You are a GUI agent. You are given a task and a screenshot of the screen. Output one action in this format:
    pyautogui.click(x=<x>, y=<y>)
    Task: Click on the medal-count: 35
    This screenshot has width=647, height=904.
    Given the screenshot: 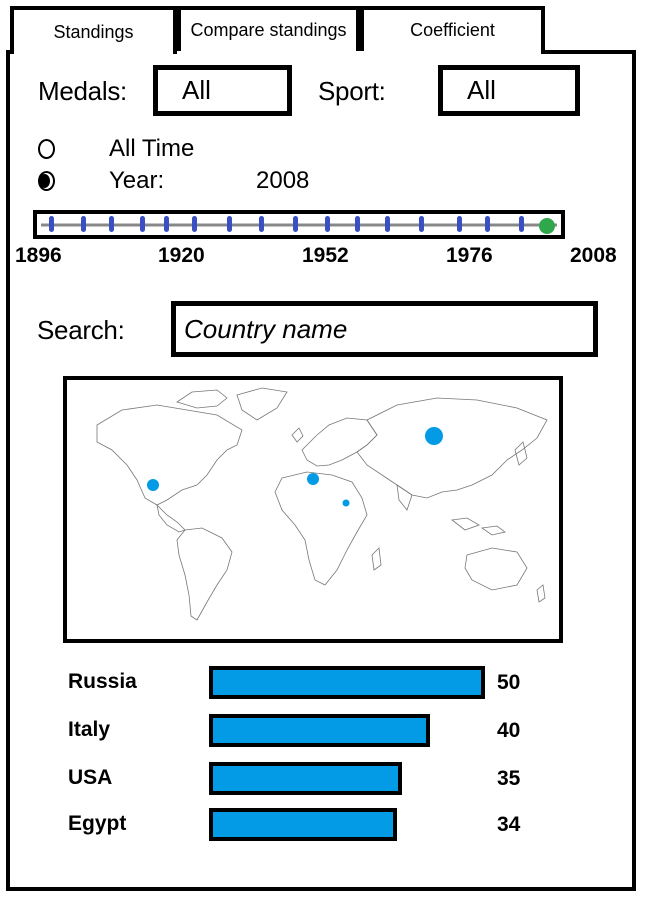 What is the action you would take?
    pyautogui.click(x=509, y=778)
    